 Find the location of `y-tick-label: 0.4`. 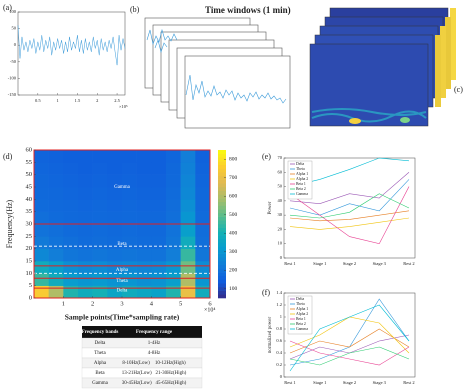

y-tick-label: 0.4 is located at coordinates (279, 352).